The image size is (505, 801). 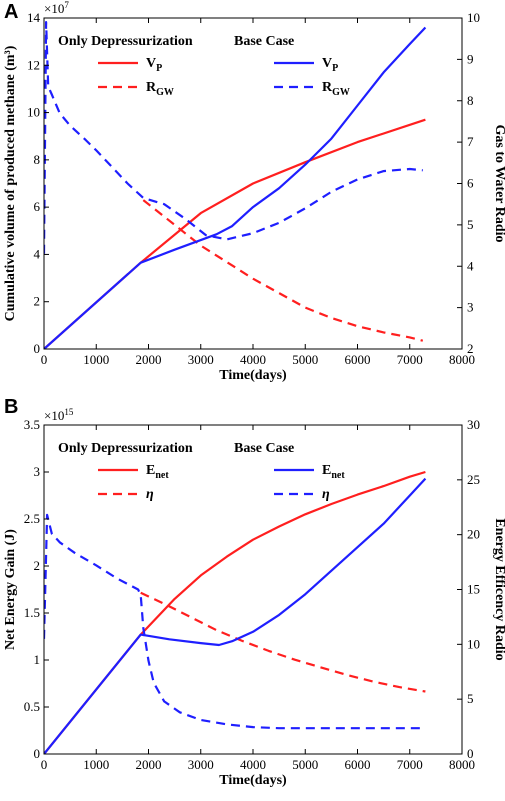 I want to click on y-right-tick-label: 3, so click(x=470, y=307).